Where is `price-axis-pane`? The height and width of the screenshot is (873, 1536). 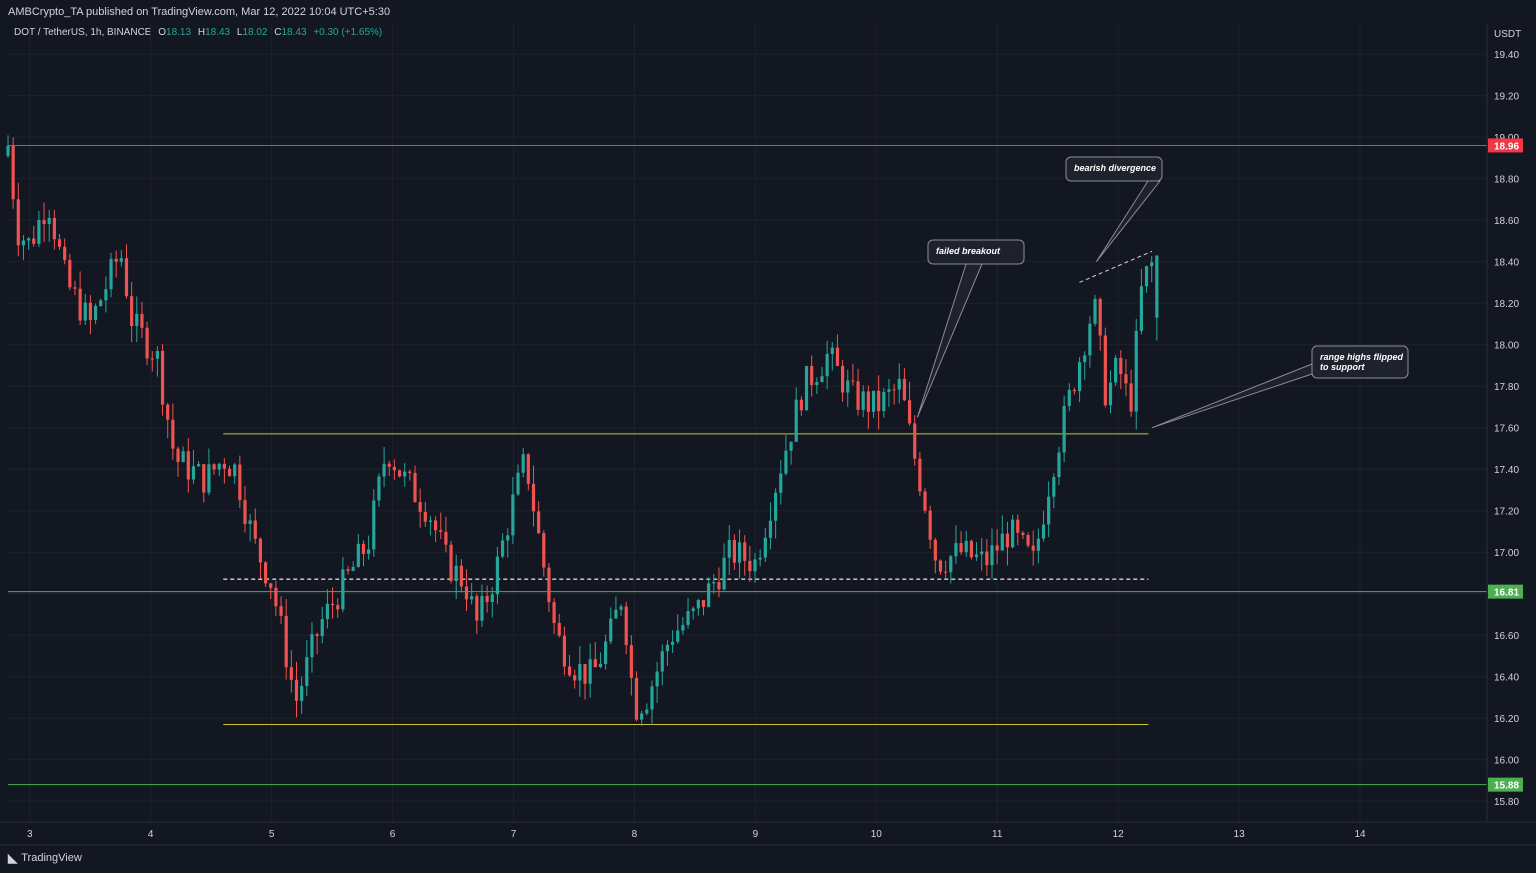 price-axis-pane is located at coordinates (1511, 436).